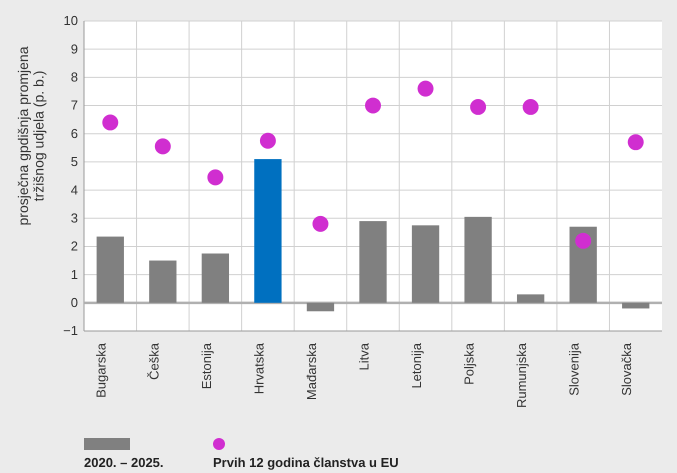 The height and width of the screenshot is (473, 677). I want to click on x-tick-label: Rumunjska, so click(522, 375).